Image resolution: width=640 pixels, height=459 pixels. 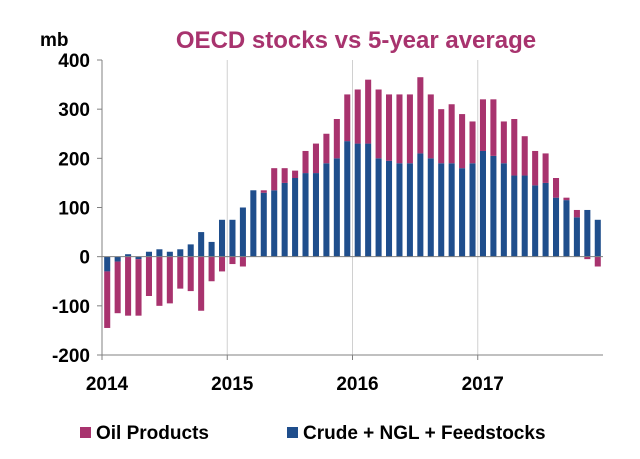 I want to click on legend-label: Crude + NGL + Feedstocks, so click(x=424, y=433).